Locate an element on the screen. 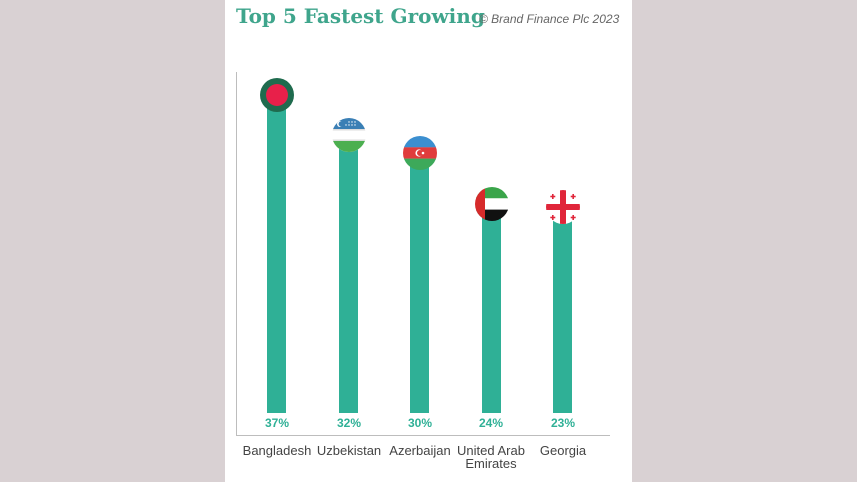  bangladesh-flag-icon is located at coordinates (277, 95).